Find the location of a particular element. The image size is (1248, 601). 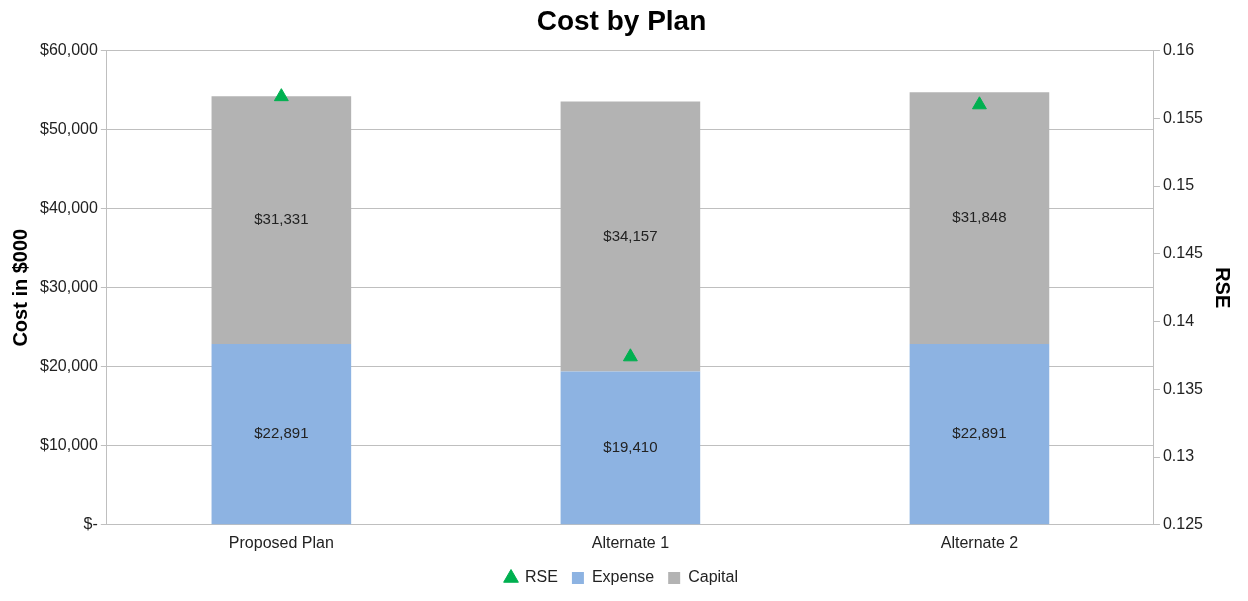

x-tick-label: Alternate 2 is located at coordinates (979, 542).